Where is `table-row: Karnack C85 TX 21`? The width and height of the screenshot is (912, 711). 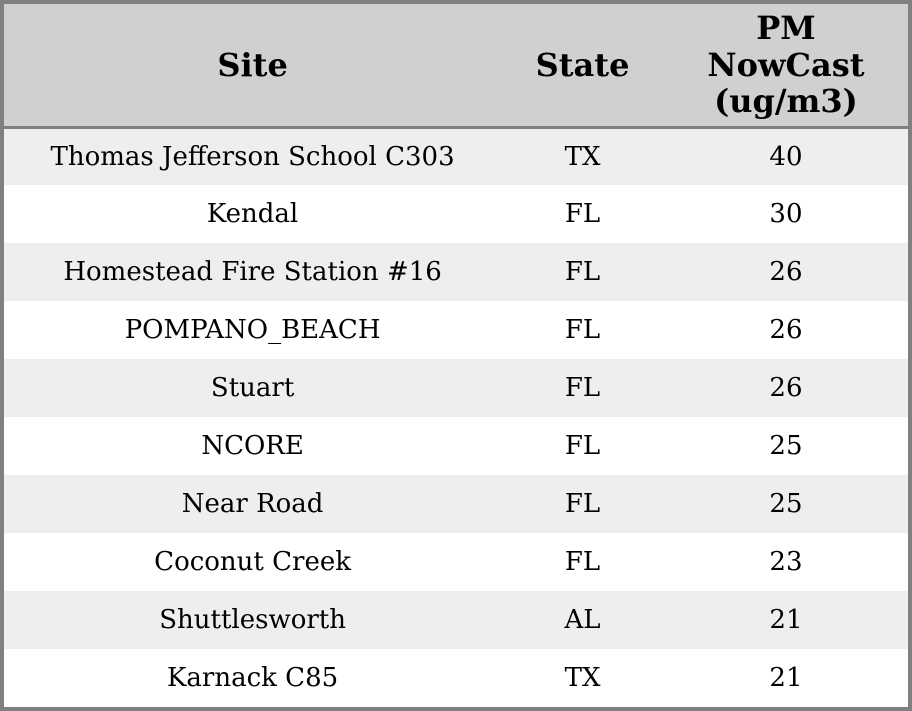 table-row: Karnack C85 TX 21 is located at coordinates (456, 677).